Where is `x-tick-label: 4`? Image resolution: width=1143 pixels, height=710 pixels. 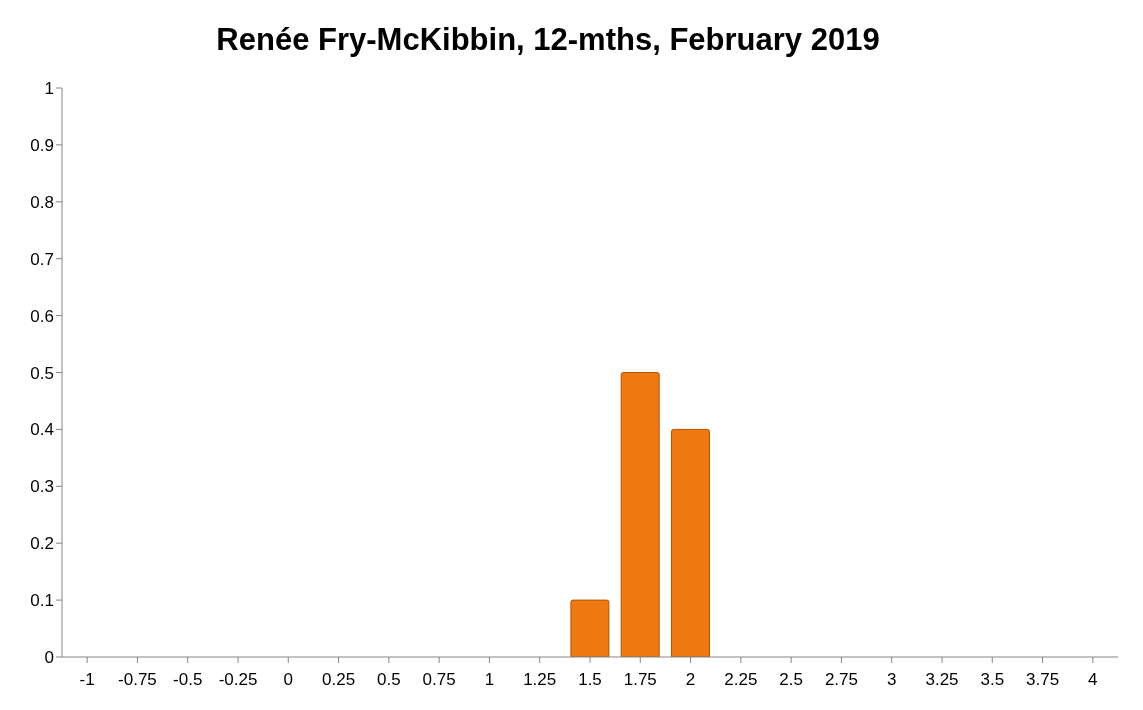
x-tick-label: 4 is located at coordinates (1093, 680).